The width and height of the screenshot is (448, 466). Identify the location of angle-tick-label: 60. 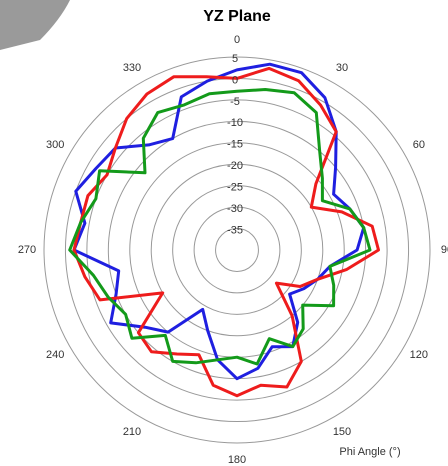
(419, 145).